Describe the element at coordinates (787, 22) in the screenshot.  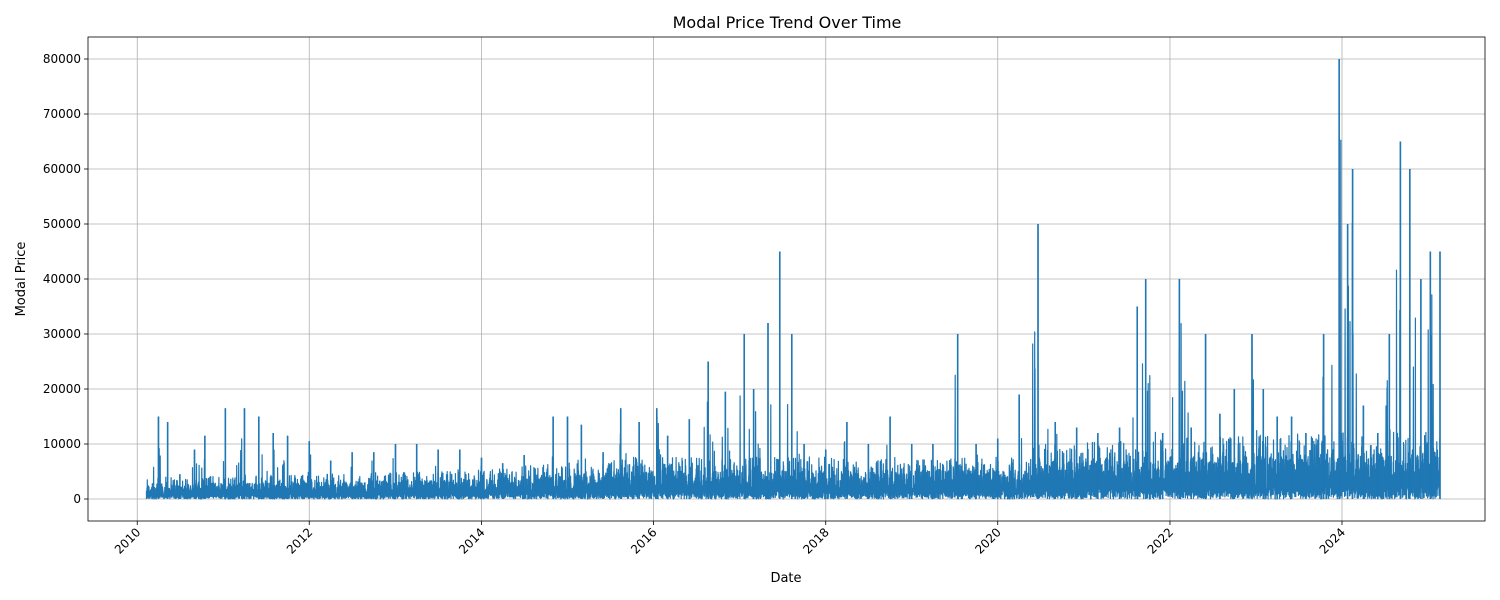
I see `chart-title: Modal Price Trend Over Time` at that location.